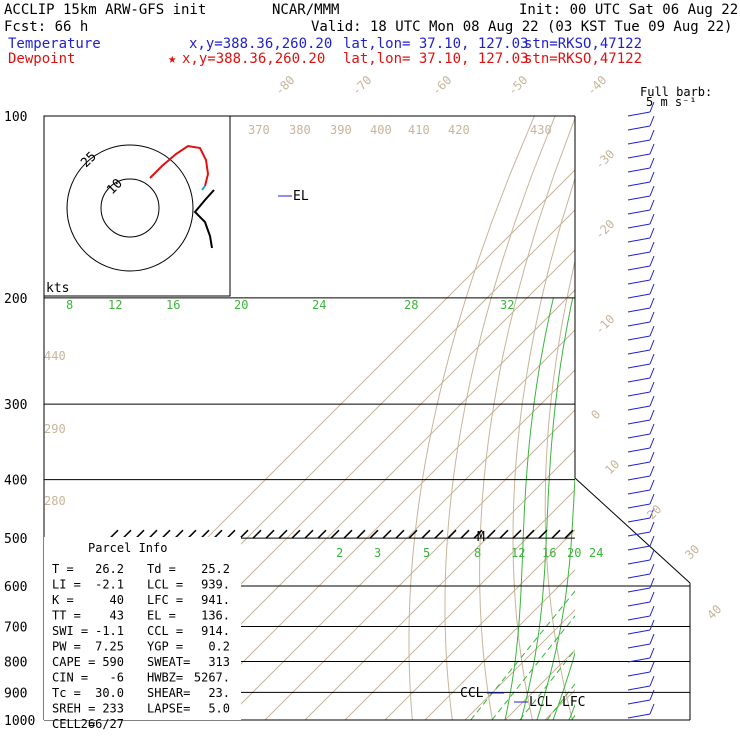 This screenshot has height=740, width=740. What do you see at coordinates (583, 44) in the screenshot?
I see `legend-temperature-stn: stn=RKSO,47122` at bounding box center [583, 44].